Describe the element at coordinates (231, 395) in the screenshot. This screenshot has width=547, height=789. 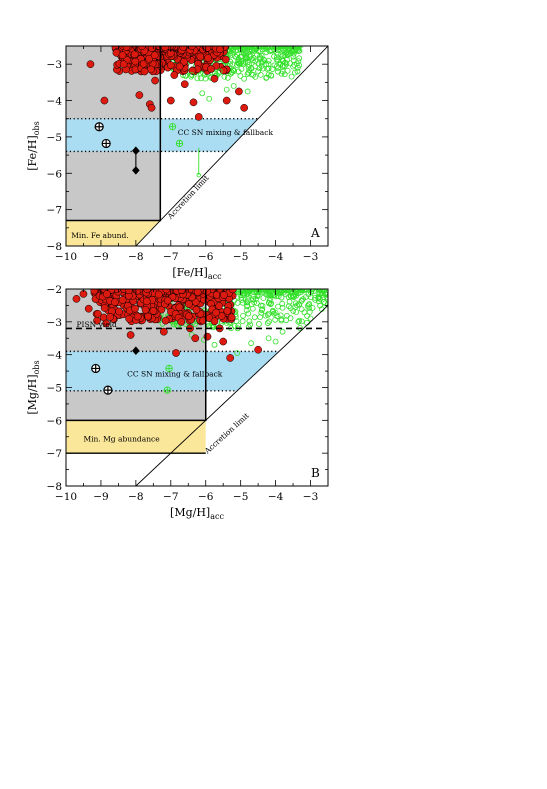
I see `chart-1-accretion-limit-line` at that location.